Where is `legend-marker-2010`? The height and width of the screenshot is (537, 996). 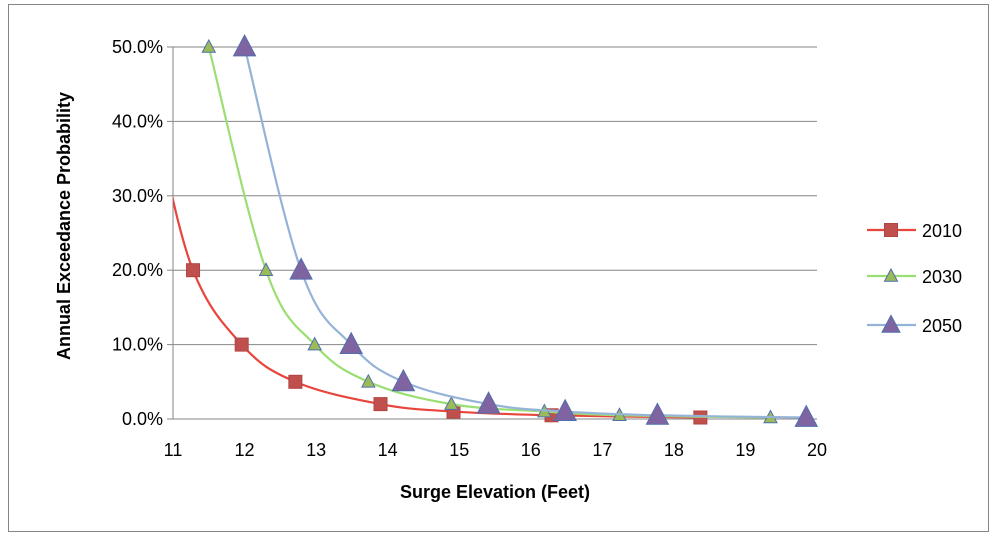
legend-marker-2010 is located at coordinates (891, 230).